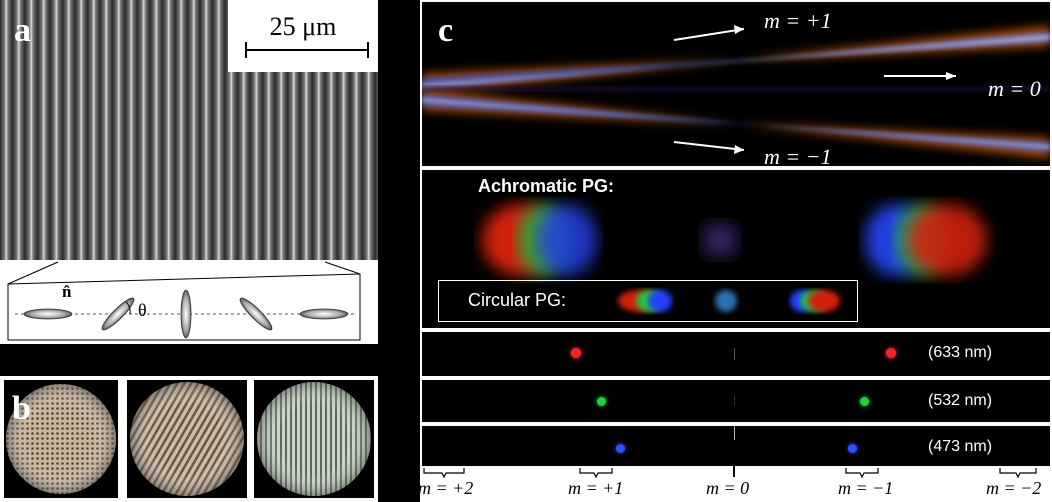 The image size is (1052, 502). What do you see at coordinates (21, 408) in the screenshot?
I see `panel-b-label: b` at bounding box center [21, 408].